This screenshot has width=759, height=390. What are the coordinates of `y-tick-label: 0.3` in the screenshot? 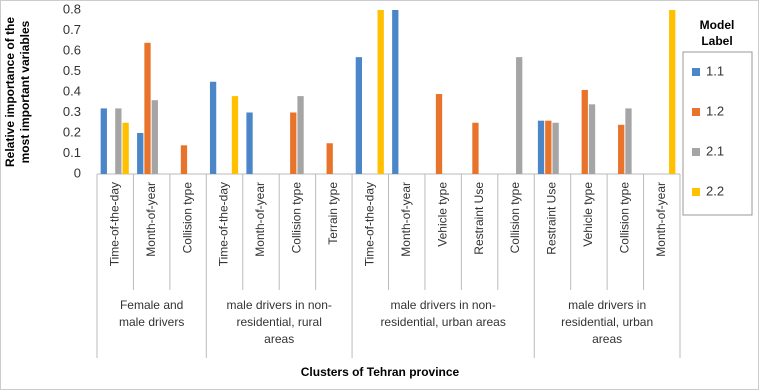 It's located at (72, 111).